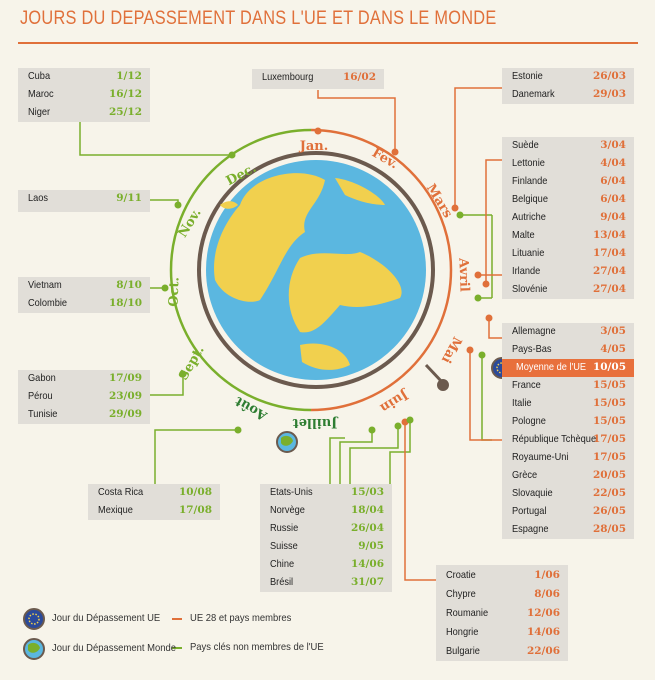  I want to click on table-row: Portugal 26/05, so click(568, 512).